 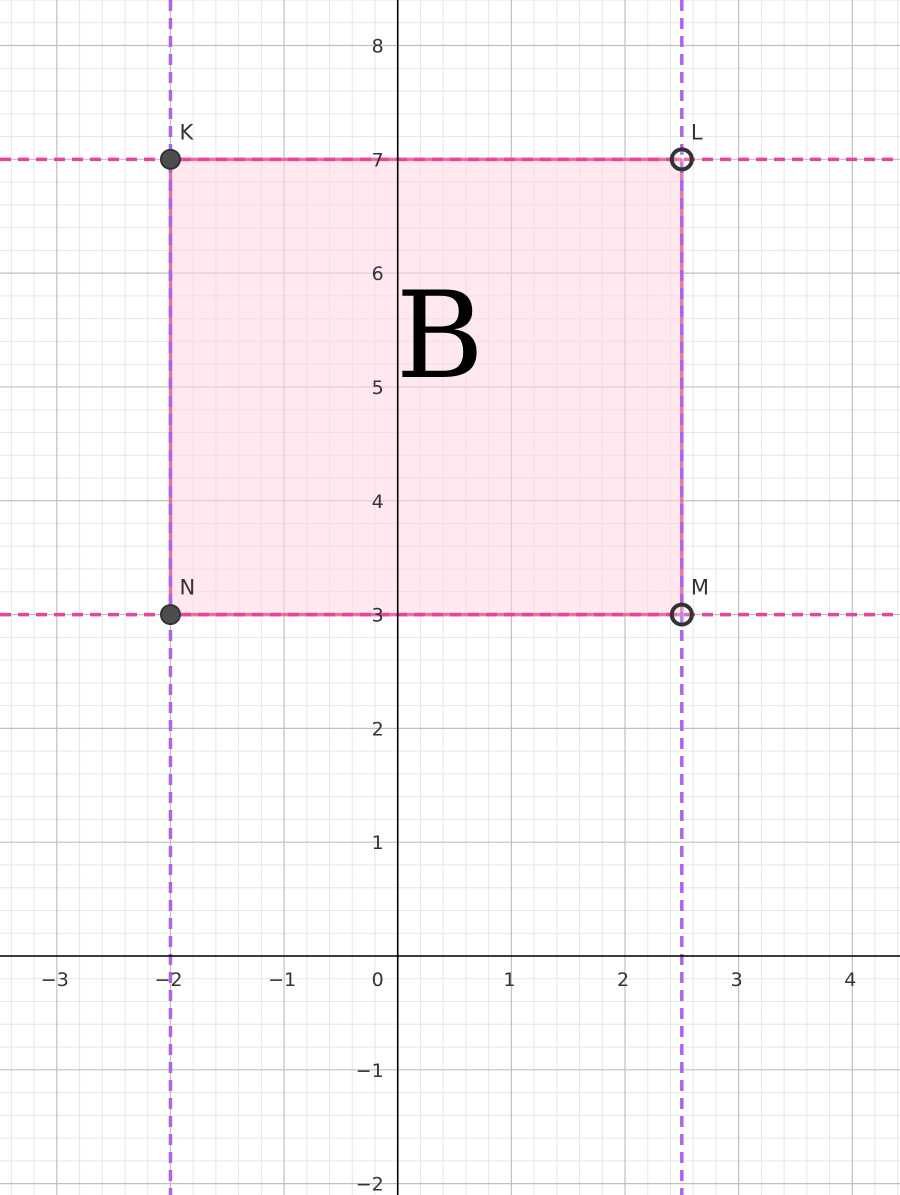 What do you see at coordinates (378, 388) in the screenshot?
I see `y-tick-label: 5` at bounding box center [378, 388].